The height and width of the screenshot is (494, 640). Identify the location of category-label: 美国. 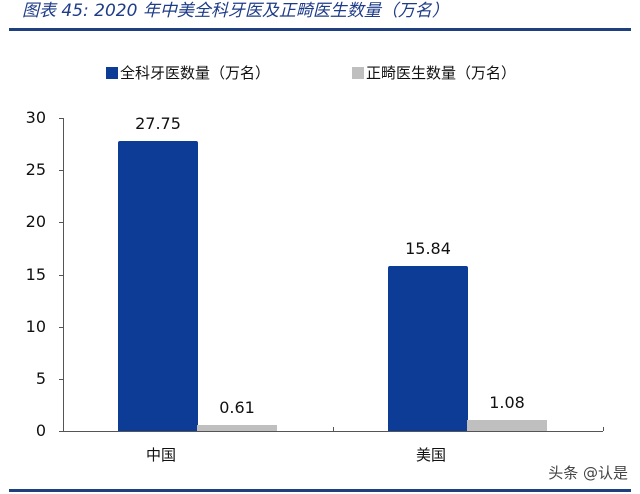
(430, 455).